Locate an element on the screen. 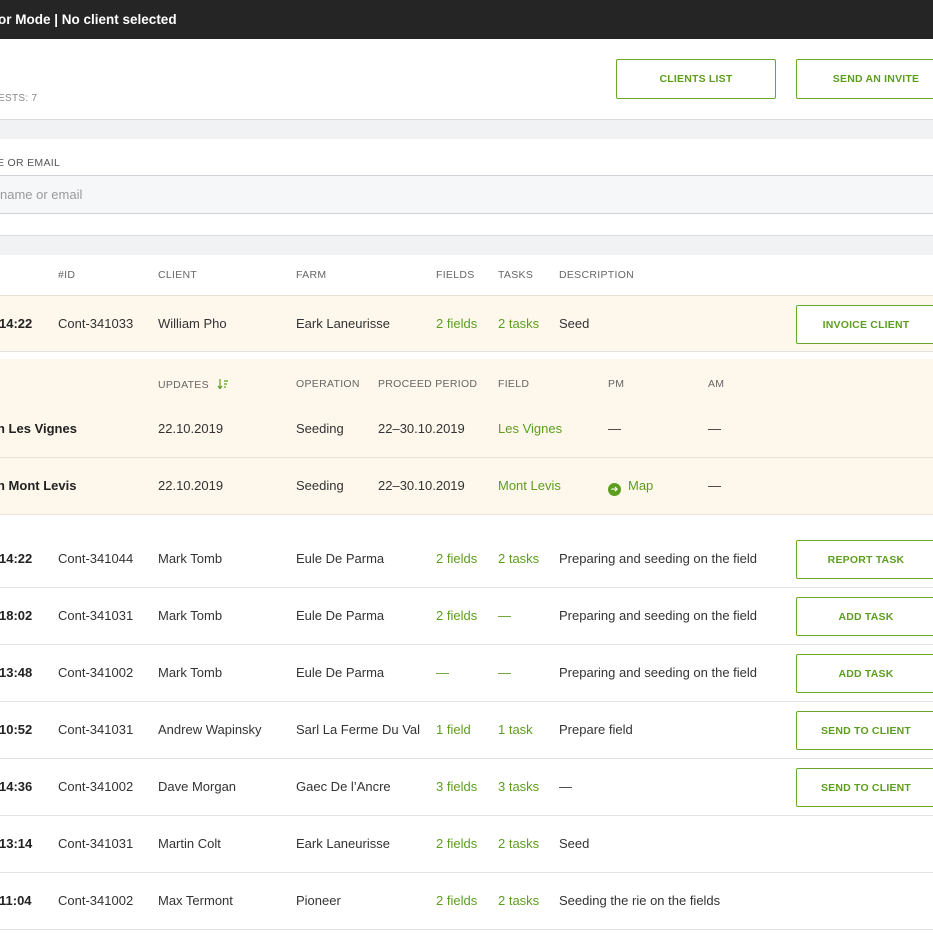 This screenshot has width=933, height=933. mode-title: or Mode | No client selected is located at coordinates (88, 19).